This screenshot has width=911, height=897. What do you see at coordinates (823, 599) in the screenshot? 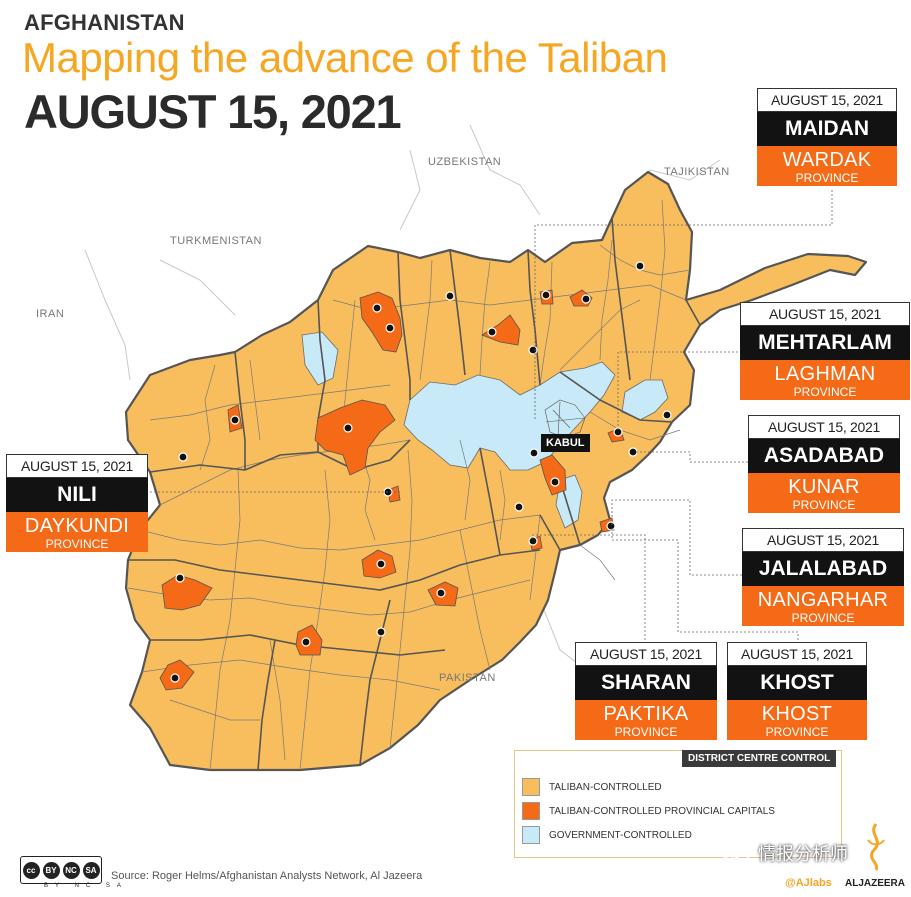
I see `callout-province: NANGARHAR` at bounding box center [823, 599].